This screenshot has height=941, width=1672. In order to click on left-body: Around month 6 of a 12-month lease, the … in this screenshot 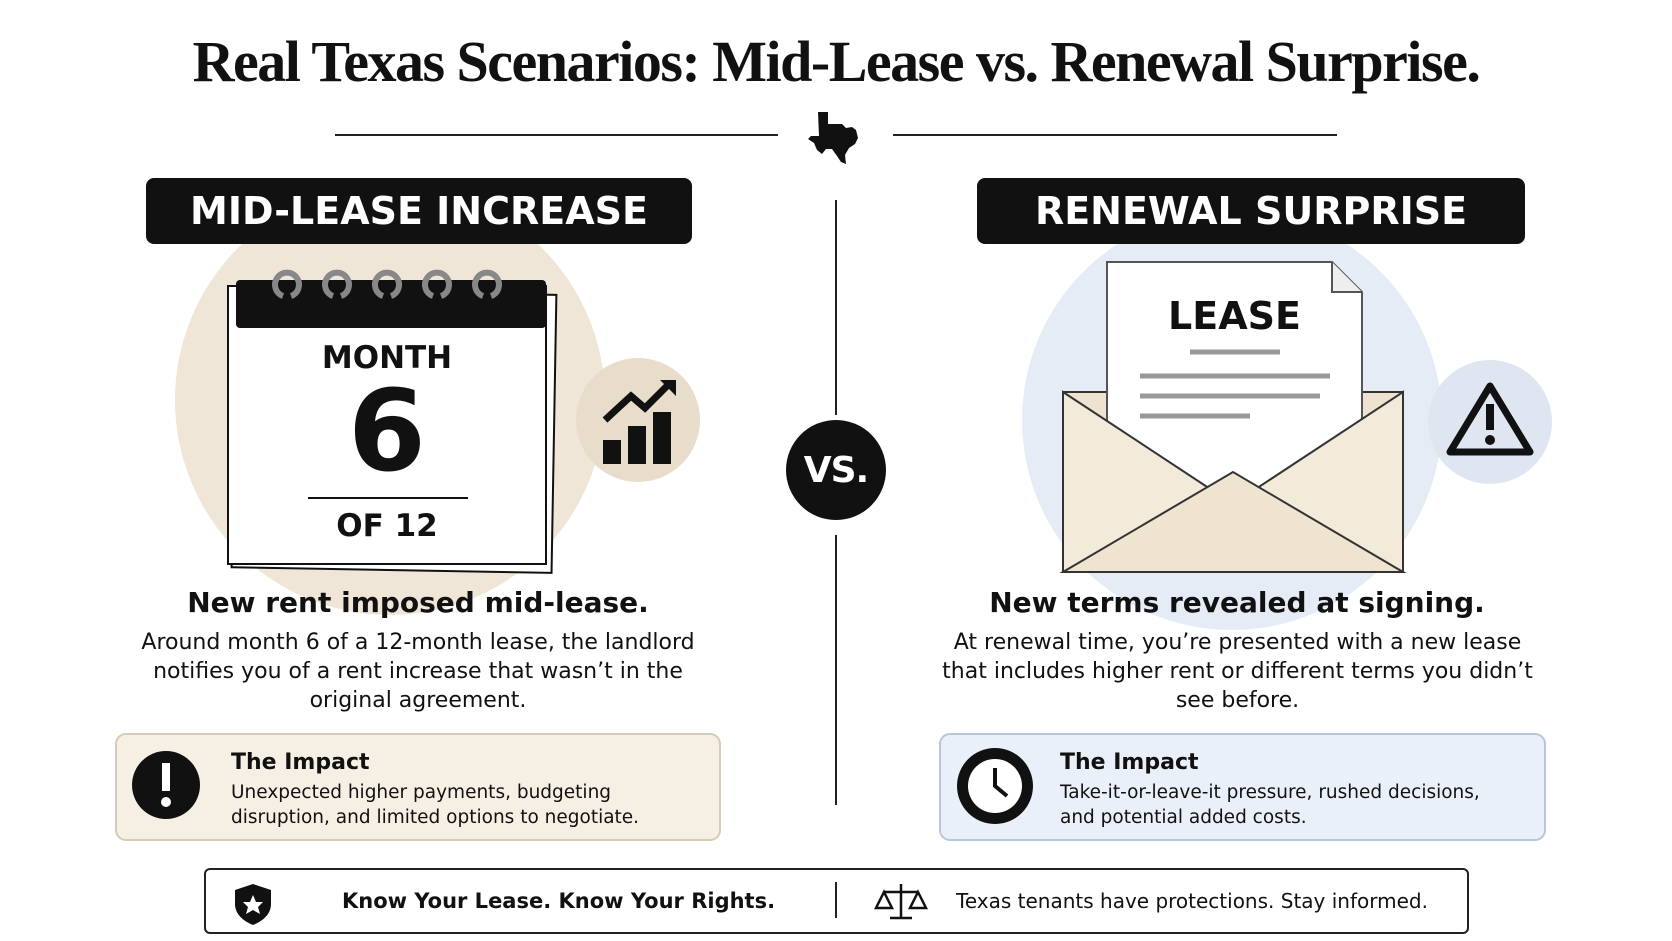, I will do `click(418, 671)`.